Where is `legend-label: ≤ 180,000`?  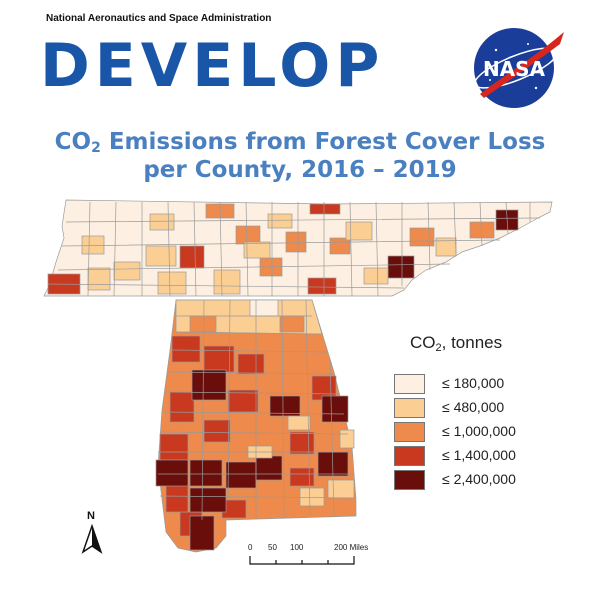 legend-label: ≤ 180,000 is located at coordinates (473, 383).